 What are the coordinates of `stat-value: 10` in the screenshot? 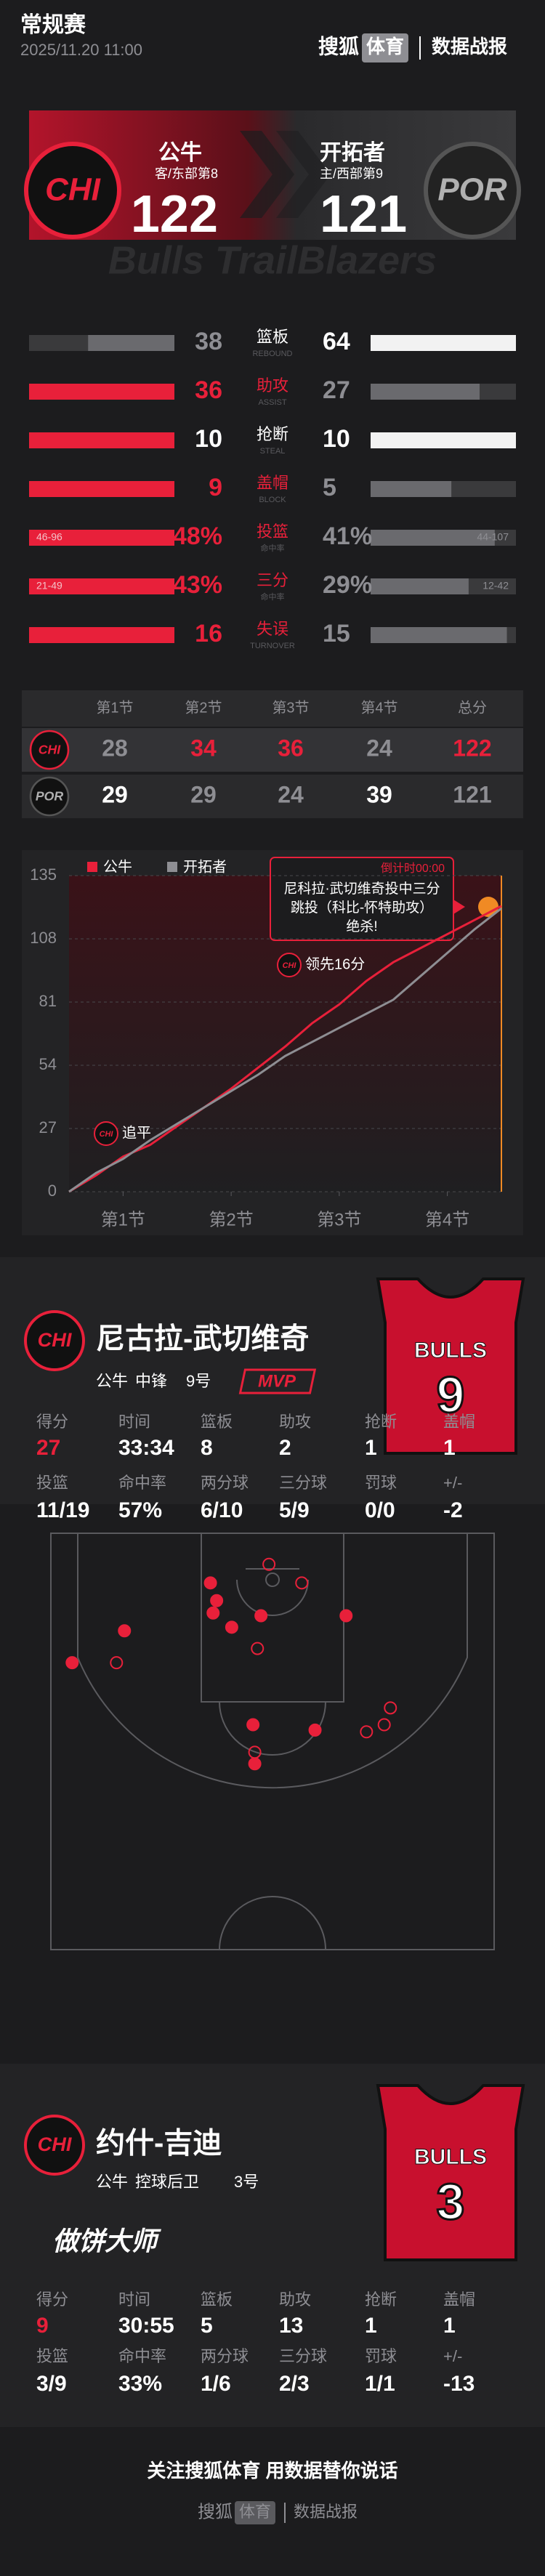 It's located at (208, 439).